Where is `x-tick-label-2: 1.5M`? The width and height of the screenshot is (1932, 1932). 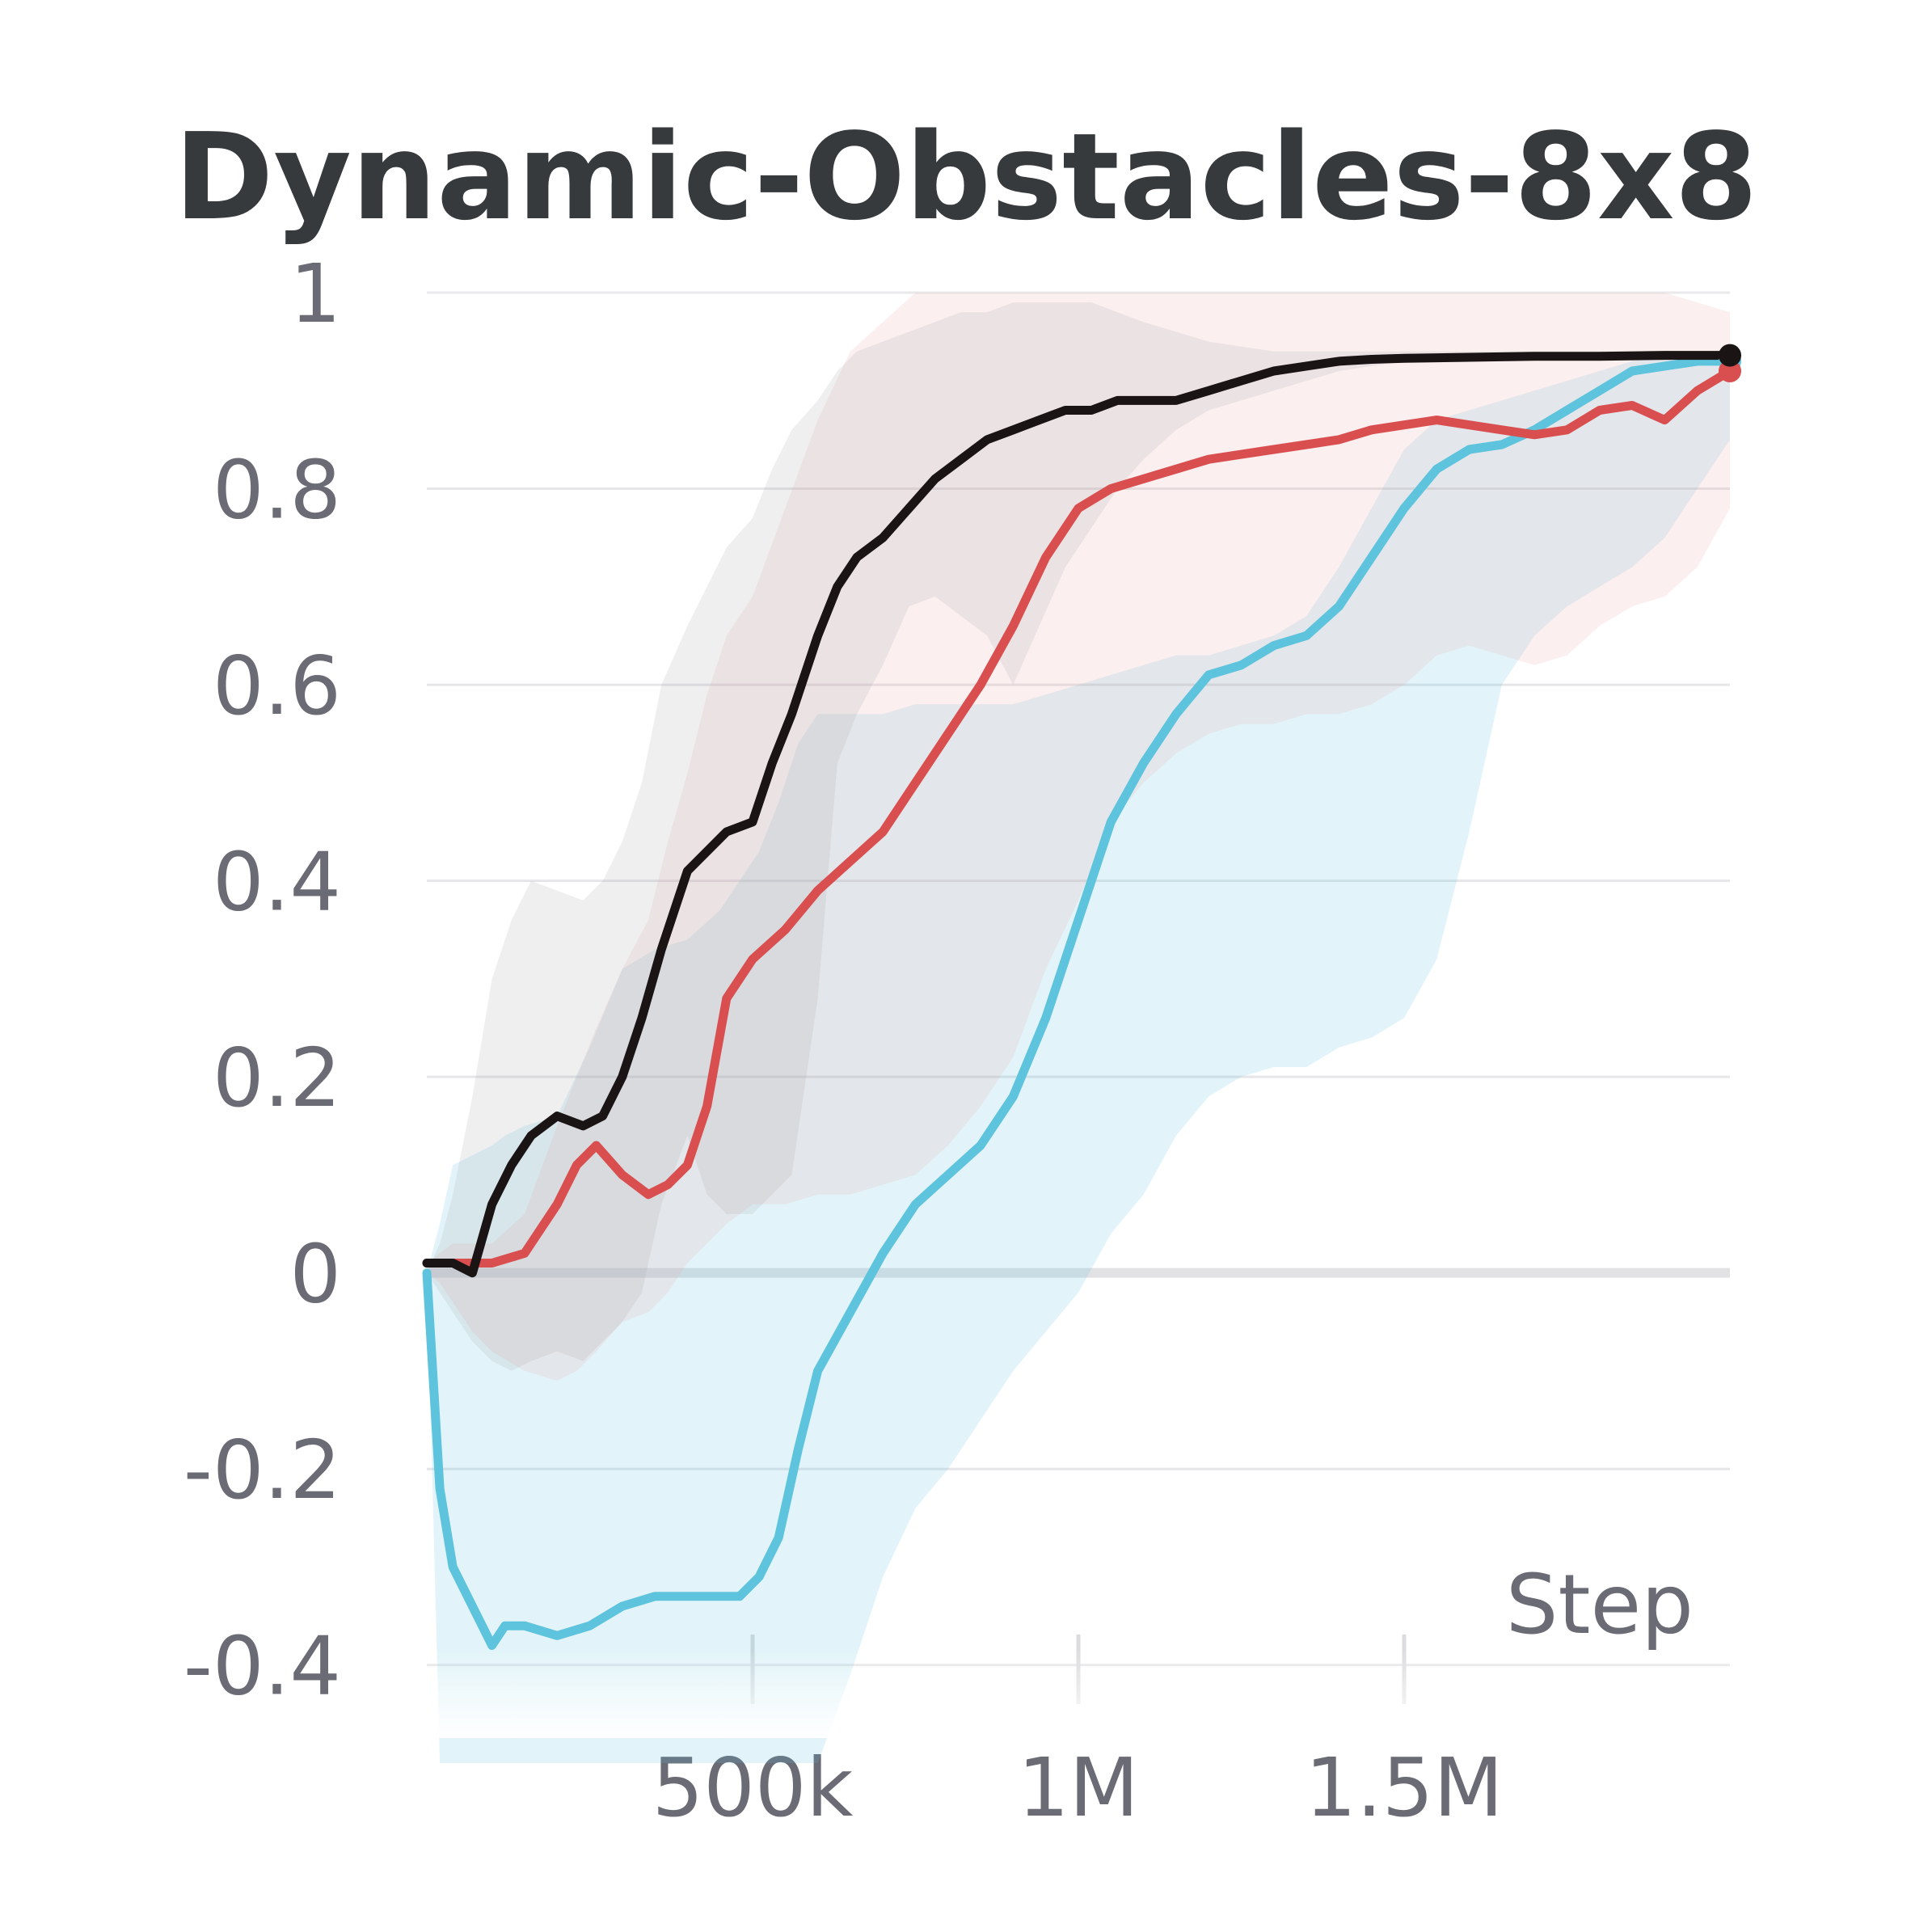
x-tick-label-2: 1.5M is located at coordinates (1404, 1787).